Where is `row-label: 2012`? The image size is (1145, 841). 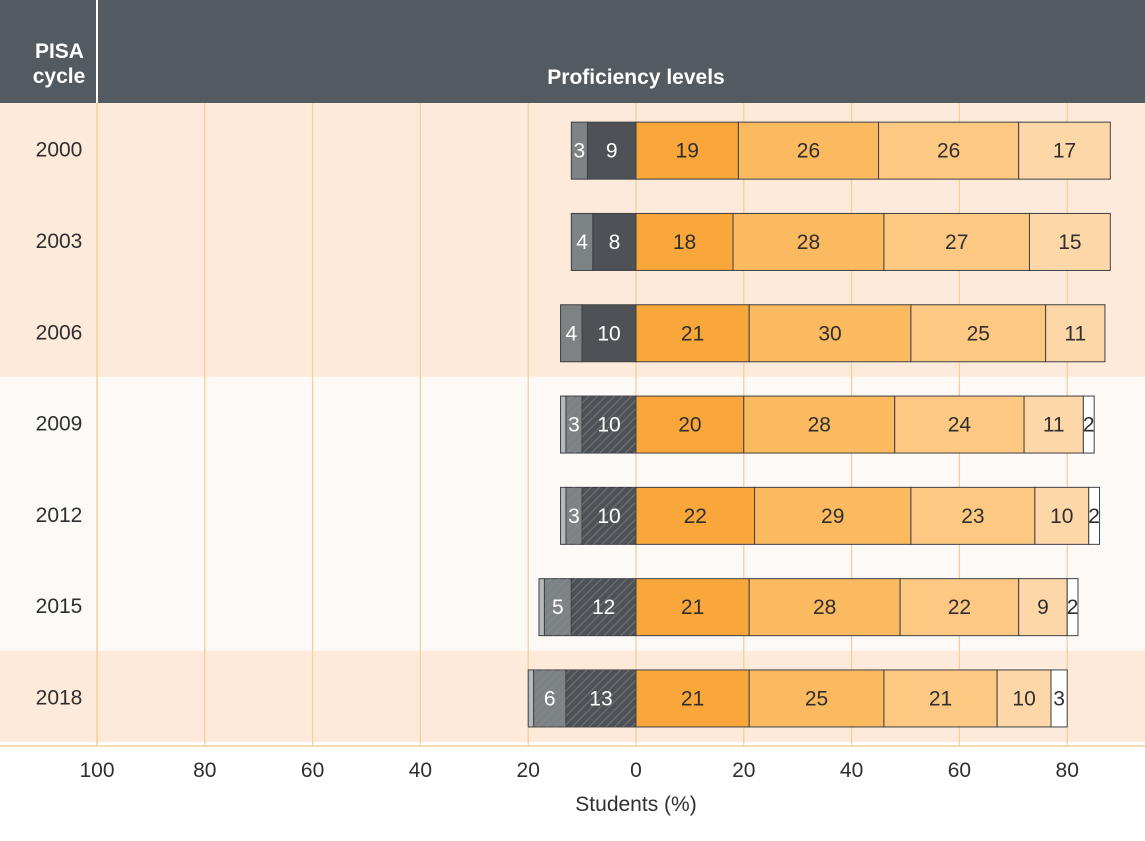
row-label: 2012 is located at coordinates (59, 515).